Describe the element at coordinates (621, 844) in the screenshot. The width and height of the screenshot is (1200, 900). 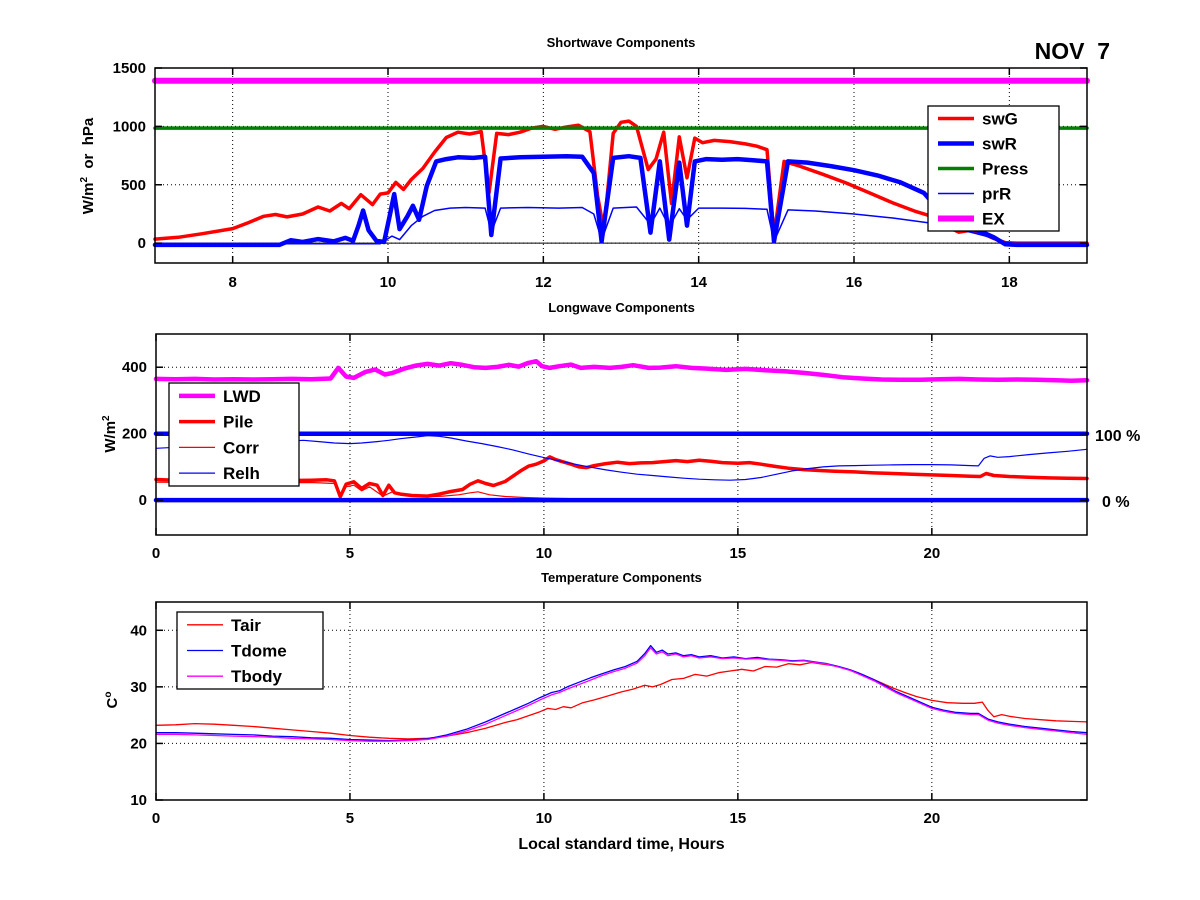
I see `x-axis-label: Local standard time, Hours` at that location.